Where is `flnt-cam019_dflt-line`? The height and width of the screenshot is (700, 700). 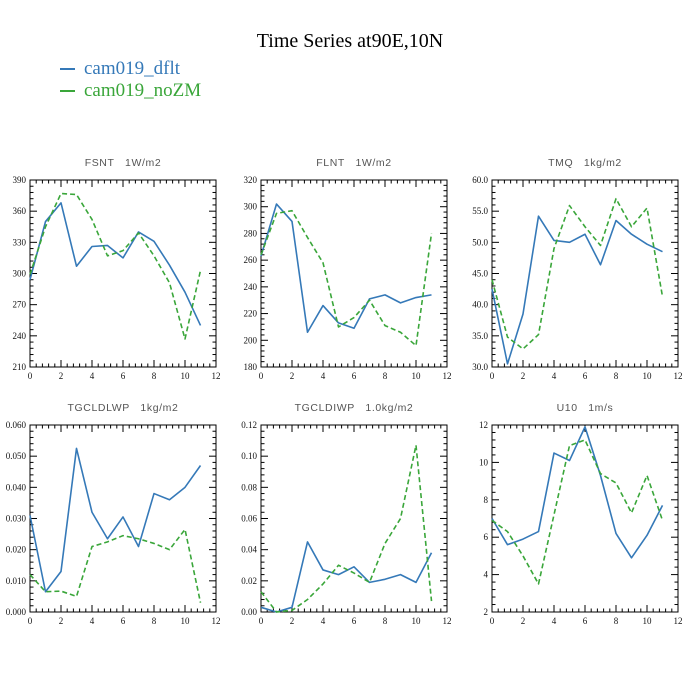 flnt-cam019_dflt-line is located at coordinates (346, 268).